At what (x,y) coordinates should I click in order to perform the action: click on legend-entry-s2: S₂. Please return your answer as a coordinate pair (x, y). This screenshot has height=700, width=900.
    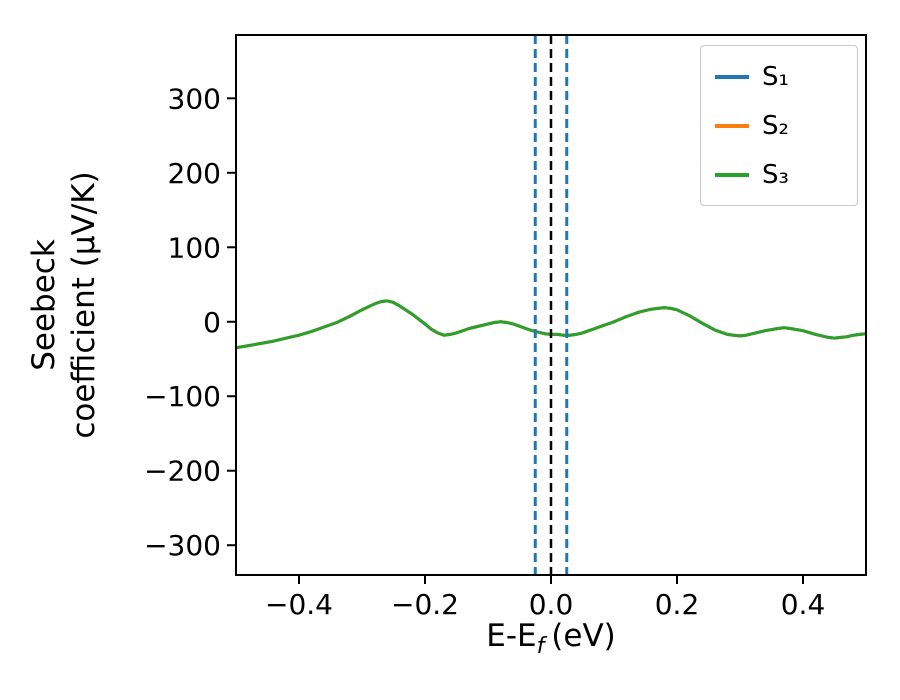
    Looking at the image, I should click on (779, 125).